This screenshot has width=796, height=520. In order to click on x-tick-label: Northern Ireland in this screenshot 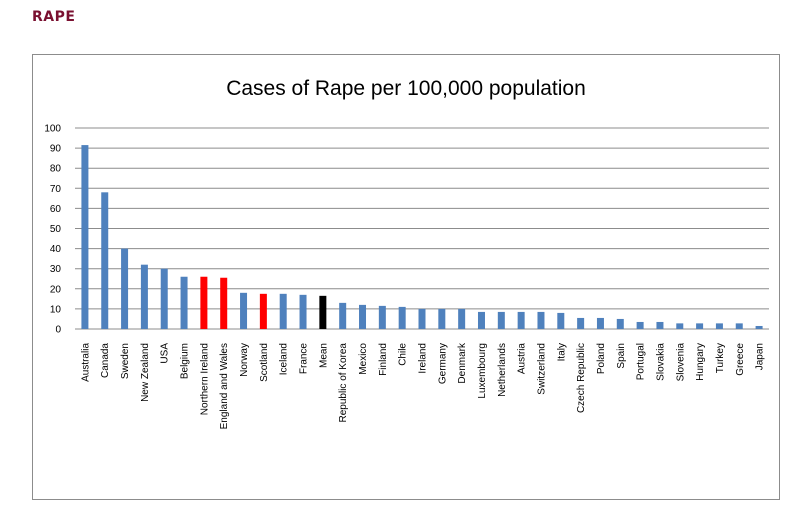, I will do `click(204, 379)`.